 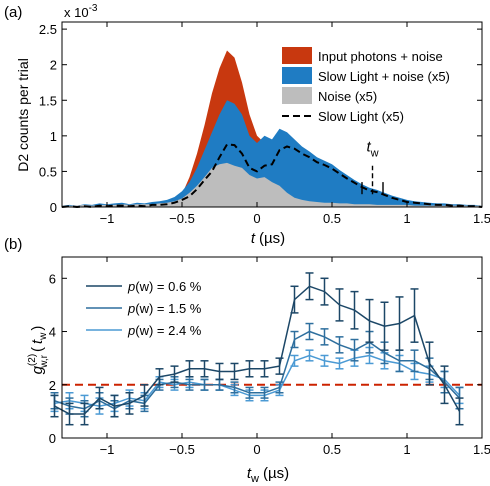 I want to click on panel-b-legend: p(w) = 0.6 % p(w) = 1.5 % p(w) = 2.4 %, so click(x=144, y=308).